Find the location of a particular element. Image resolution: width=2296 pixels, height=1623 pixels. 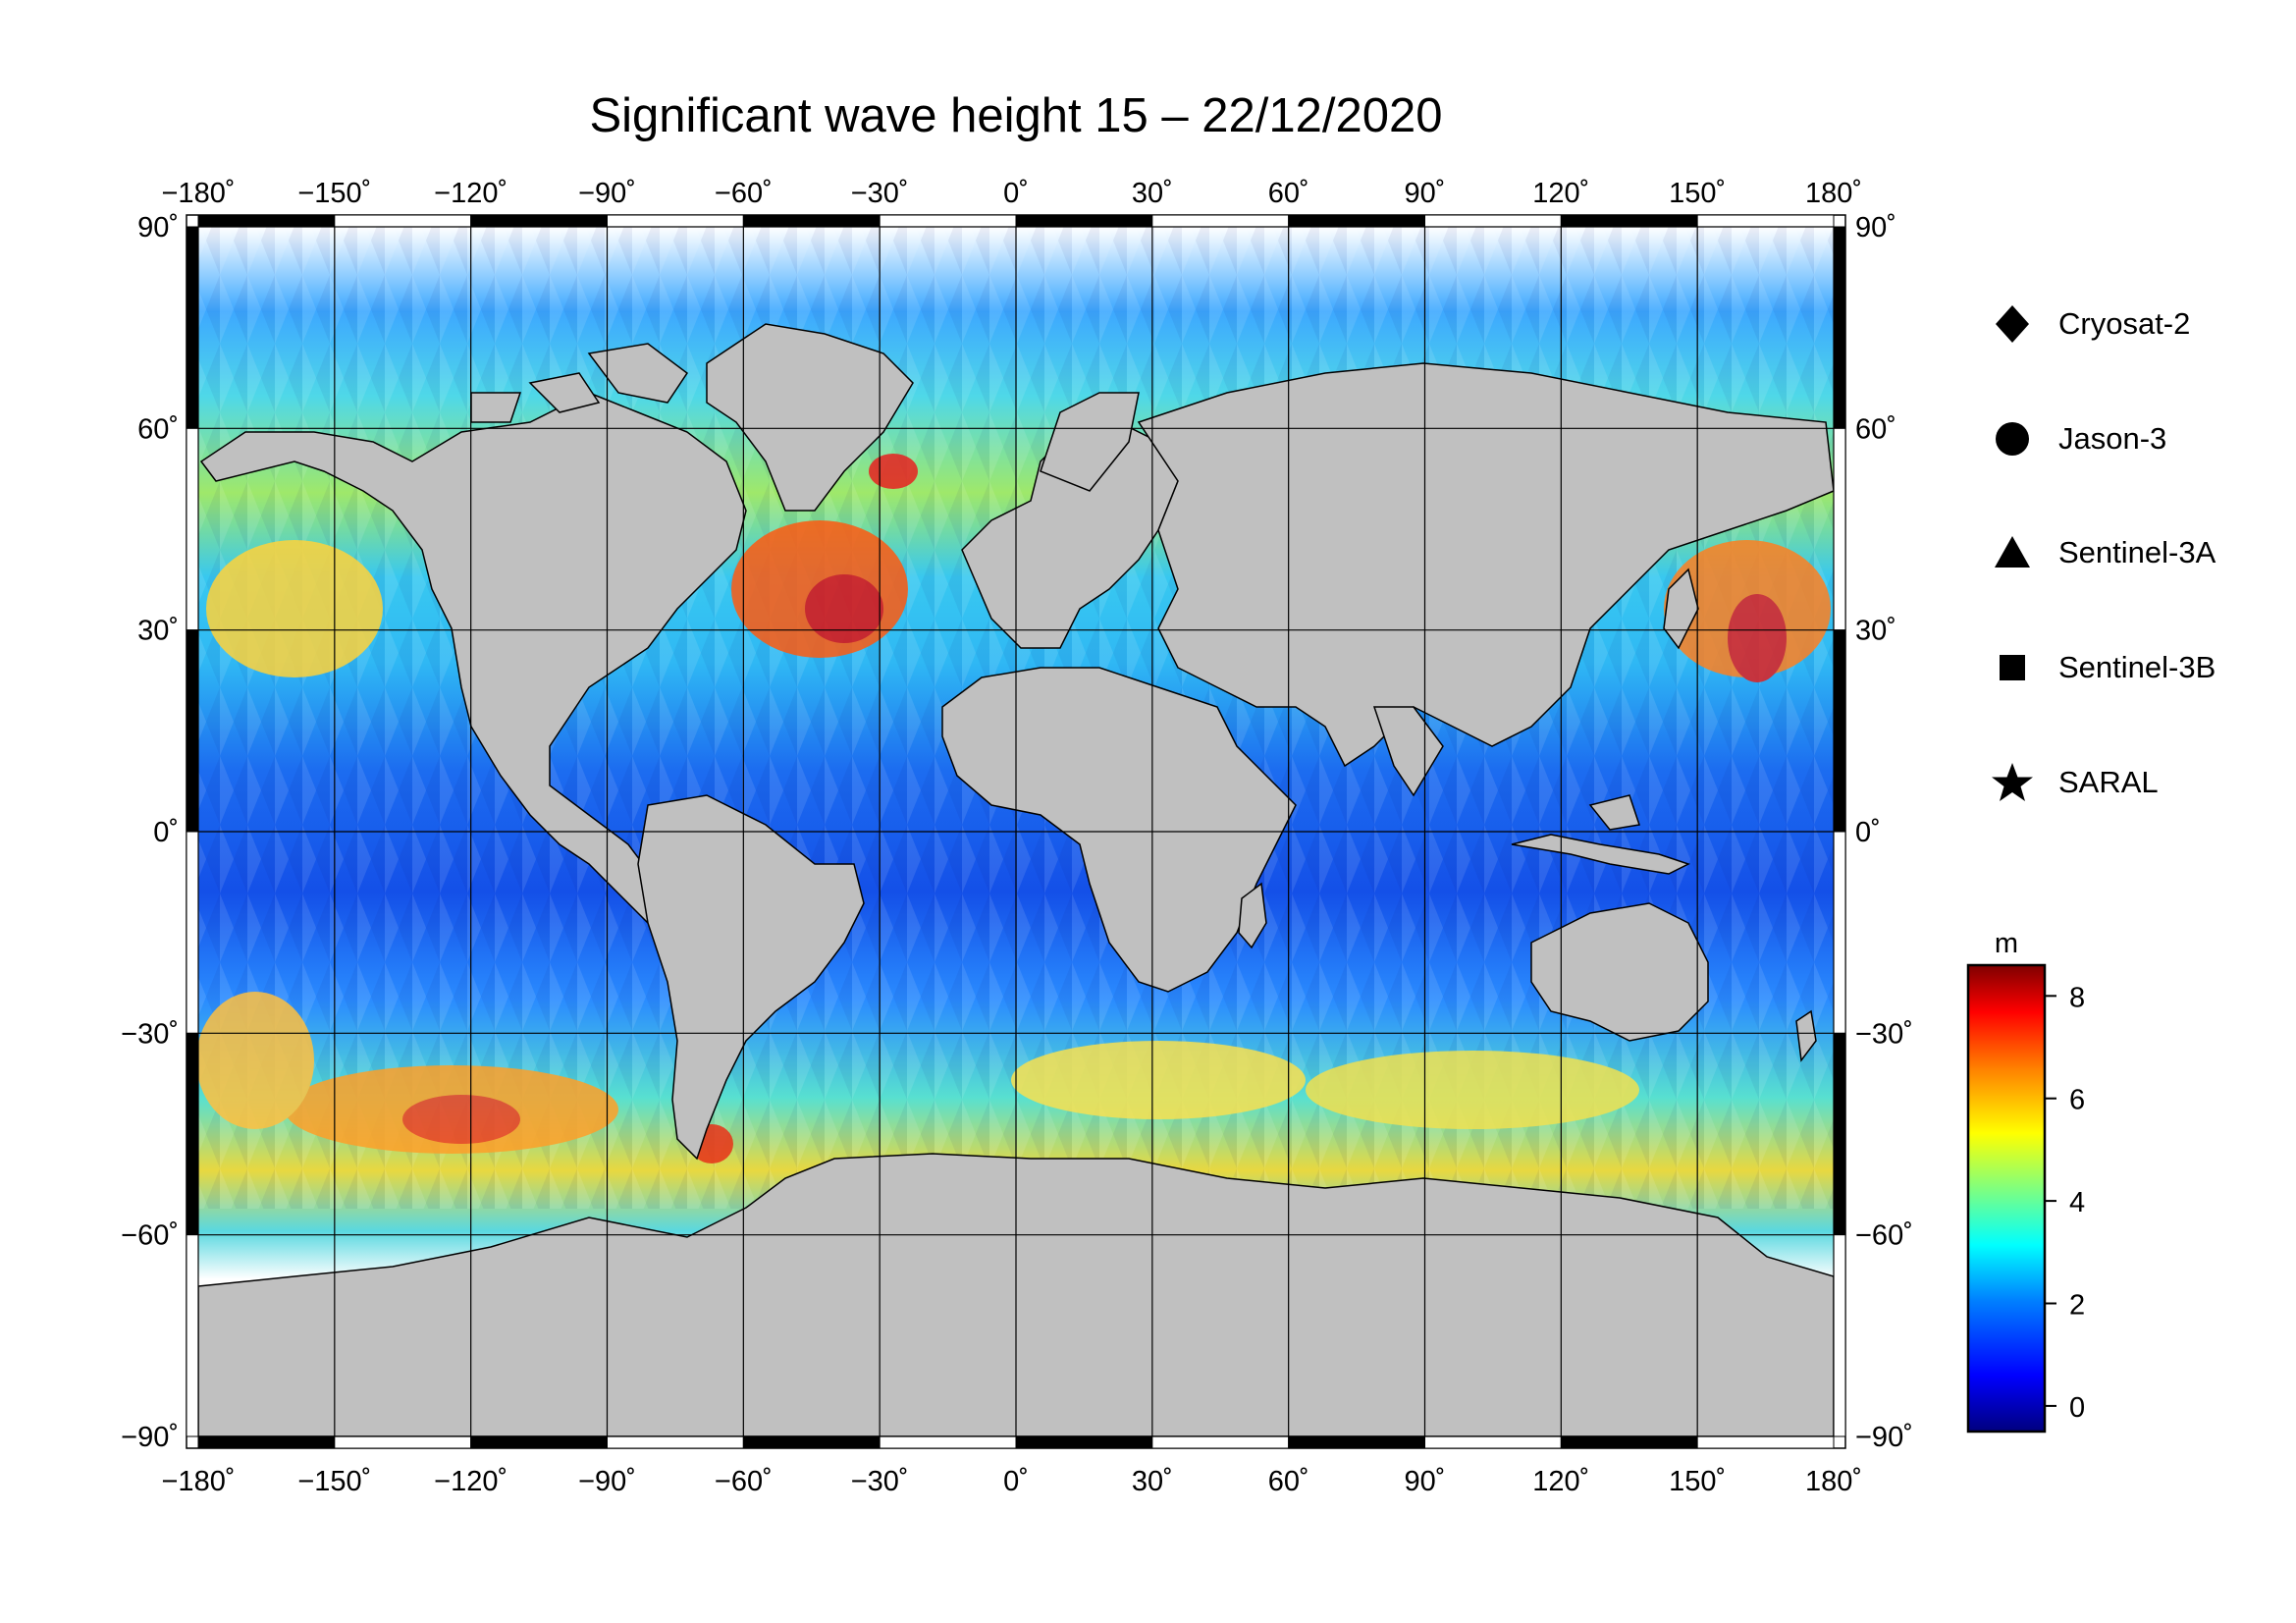

colorbar: m 0 2 4 6 8 is located at coordinates (2026, 1181).